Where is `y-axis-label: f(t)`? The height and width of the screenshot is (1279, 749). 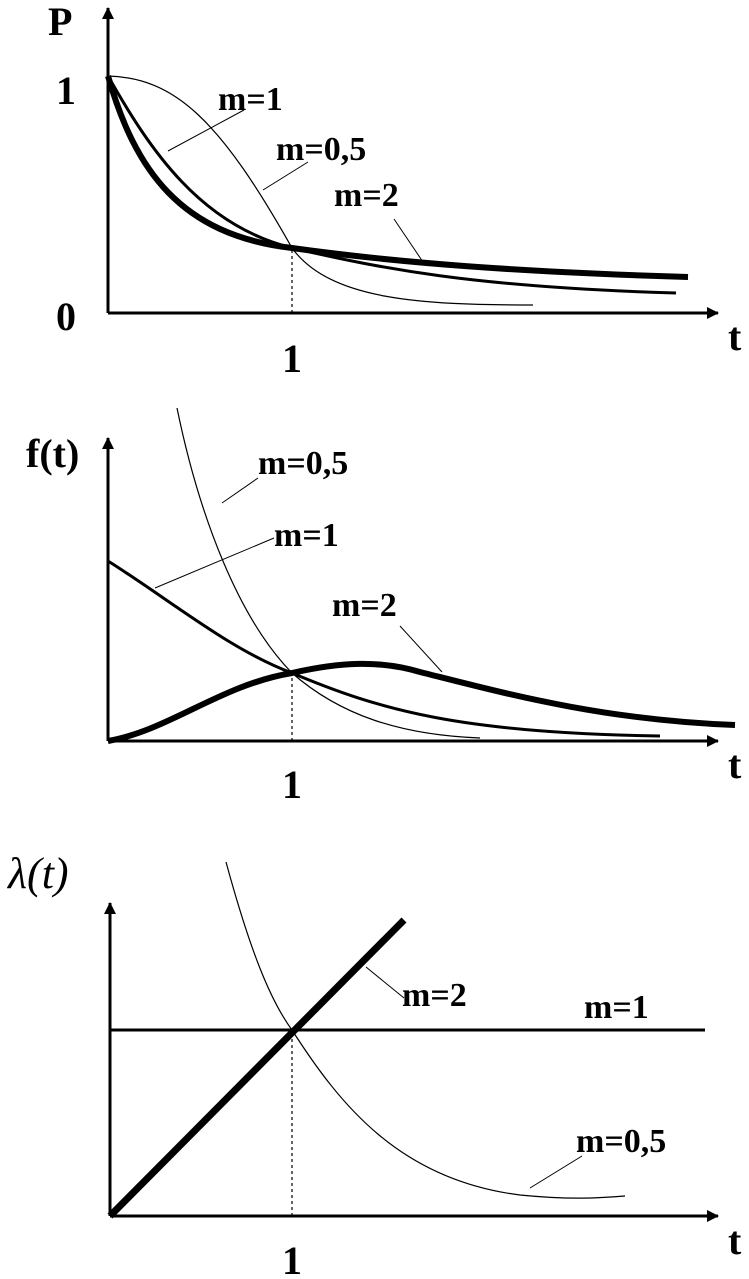 y-axis-label: f(t) is located at coordinates (52, 453).